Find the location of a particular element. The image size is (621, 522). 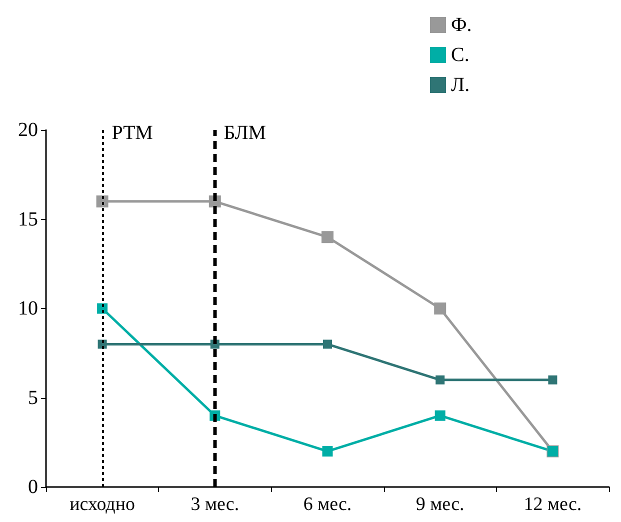

legend-label: Ф. is located at coordinates (461, 25).